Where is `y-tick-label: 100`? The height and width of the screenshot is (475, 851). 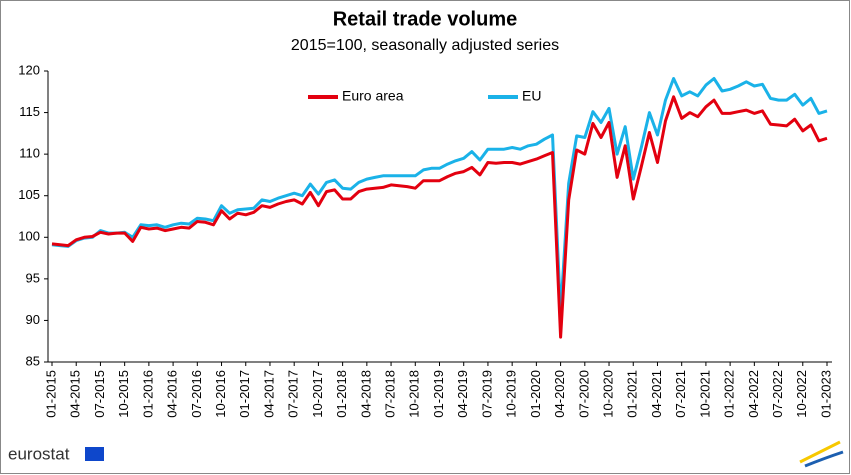 y-tick-label: 100 is located at coordinates (29, 236).